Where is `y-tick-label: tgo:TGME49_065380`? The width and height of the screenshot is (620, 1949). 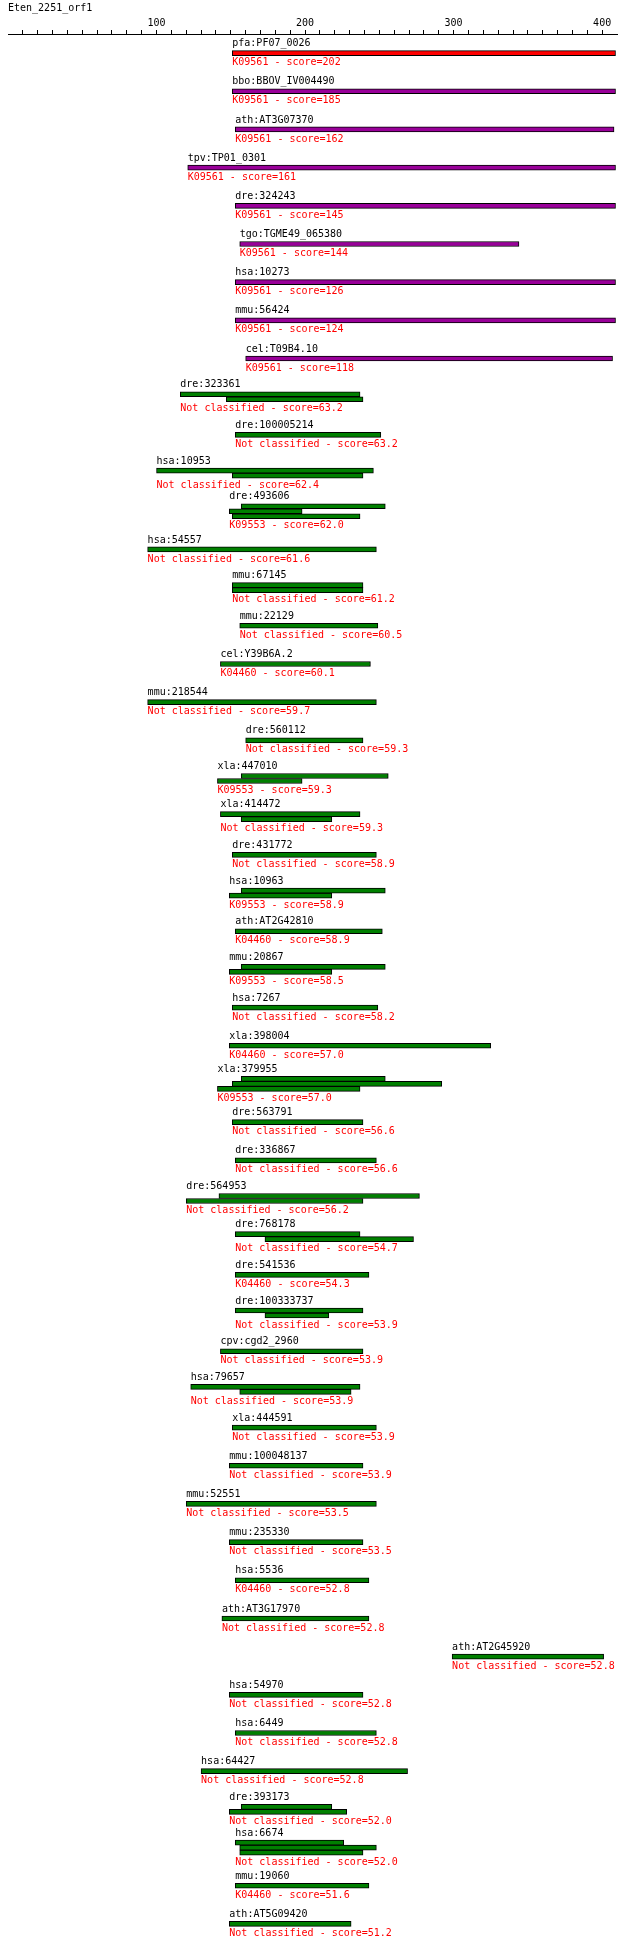 y-tick-label: tgo:TGME49_065380 is located at coordinates (291, 234).